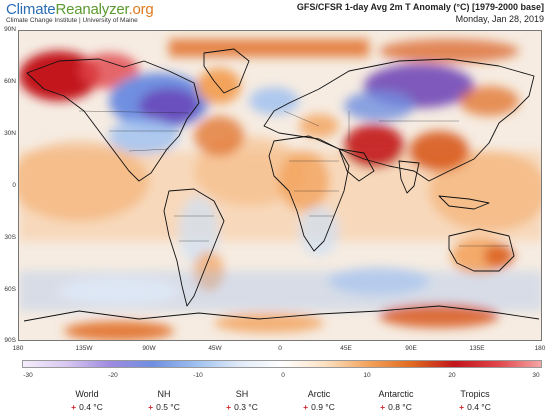  What do you see at coordinates (319, 400) in the screenshot?
I see `stat-arctic: Arctic +0.9 °C` at bounding box center [319, 400].